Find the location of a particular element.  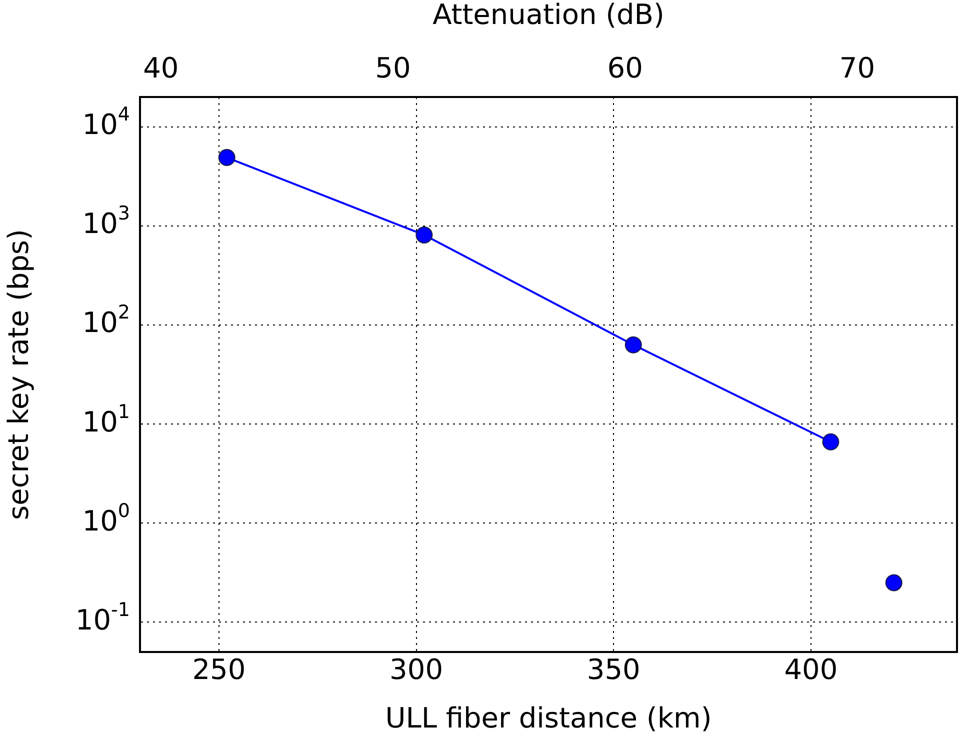

x-tick-label: 250 is located at coordinates (219, 669).